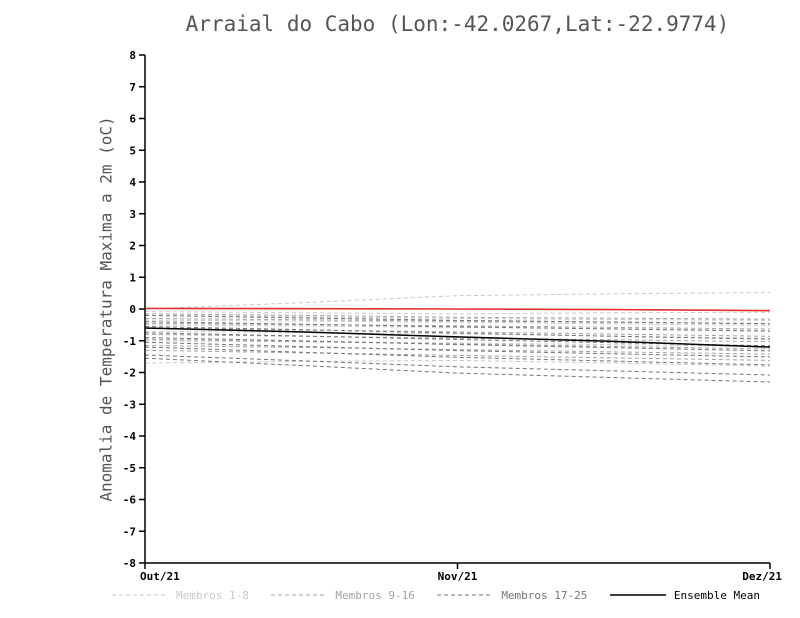  I want to click on x-tick-label: Out/21, so click(160, 576).